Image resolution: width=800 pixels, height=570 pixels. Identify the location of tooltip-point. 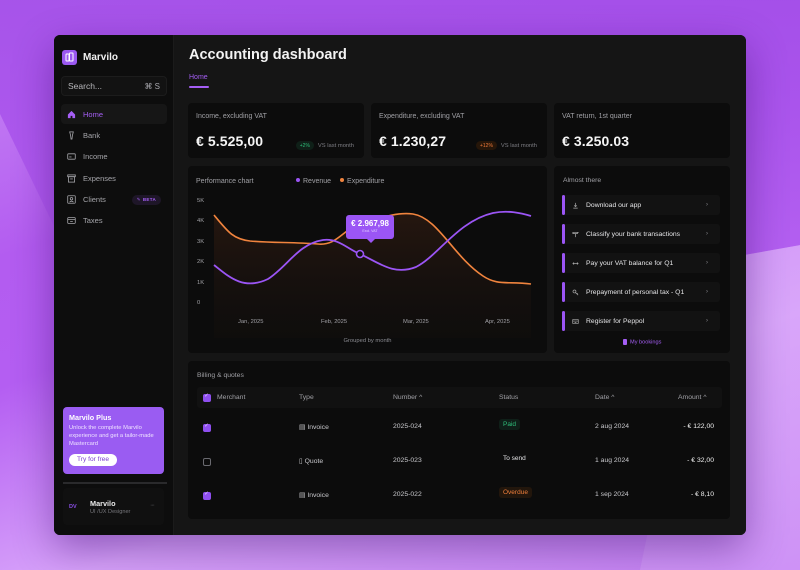
(360, 254).